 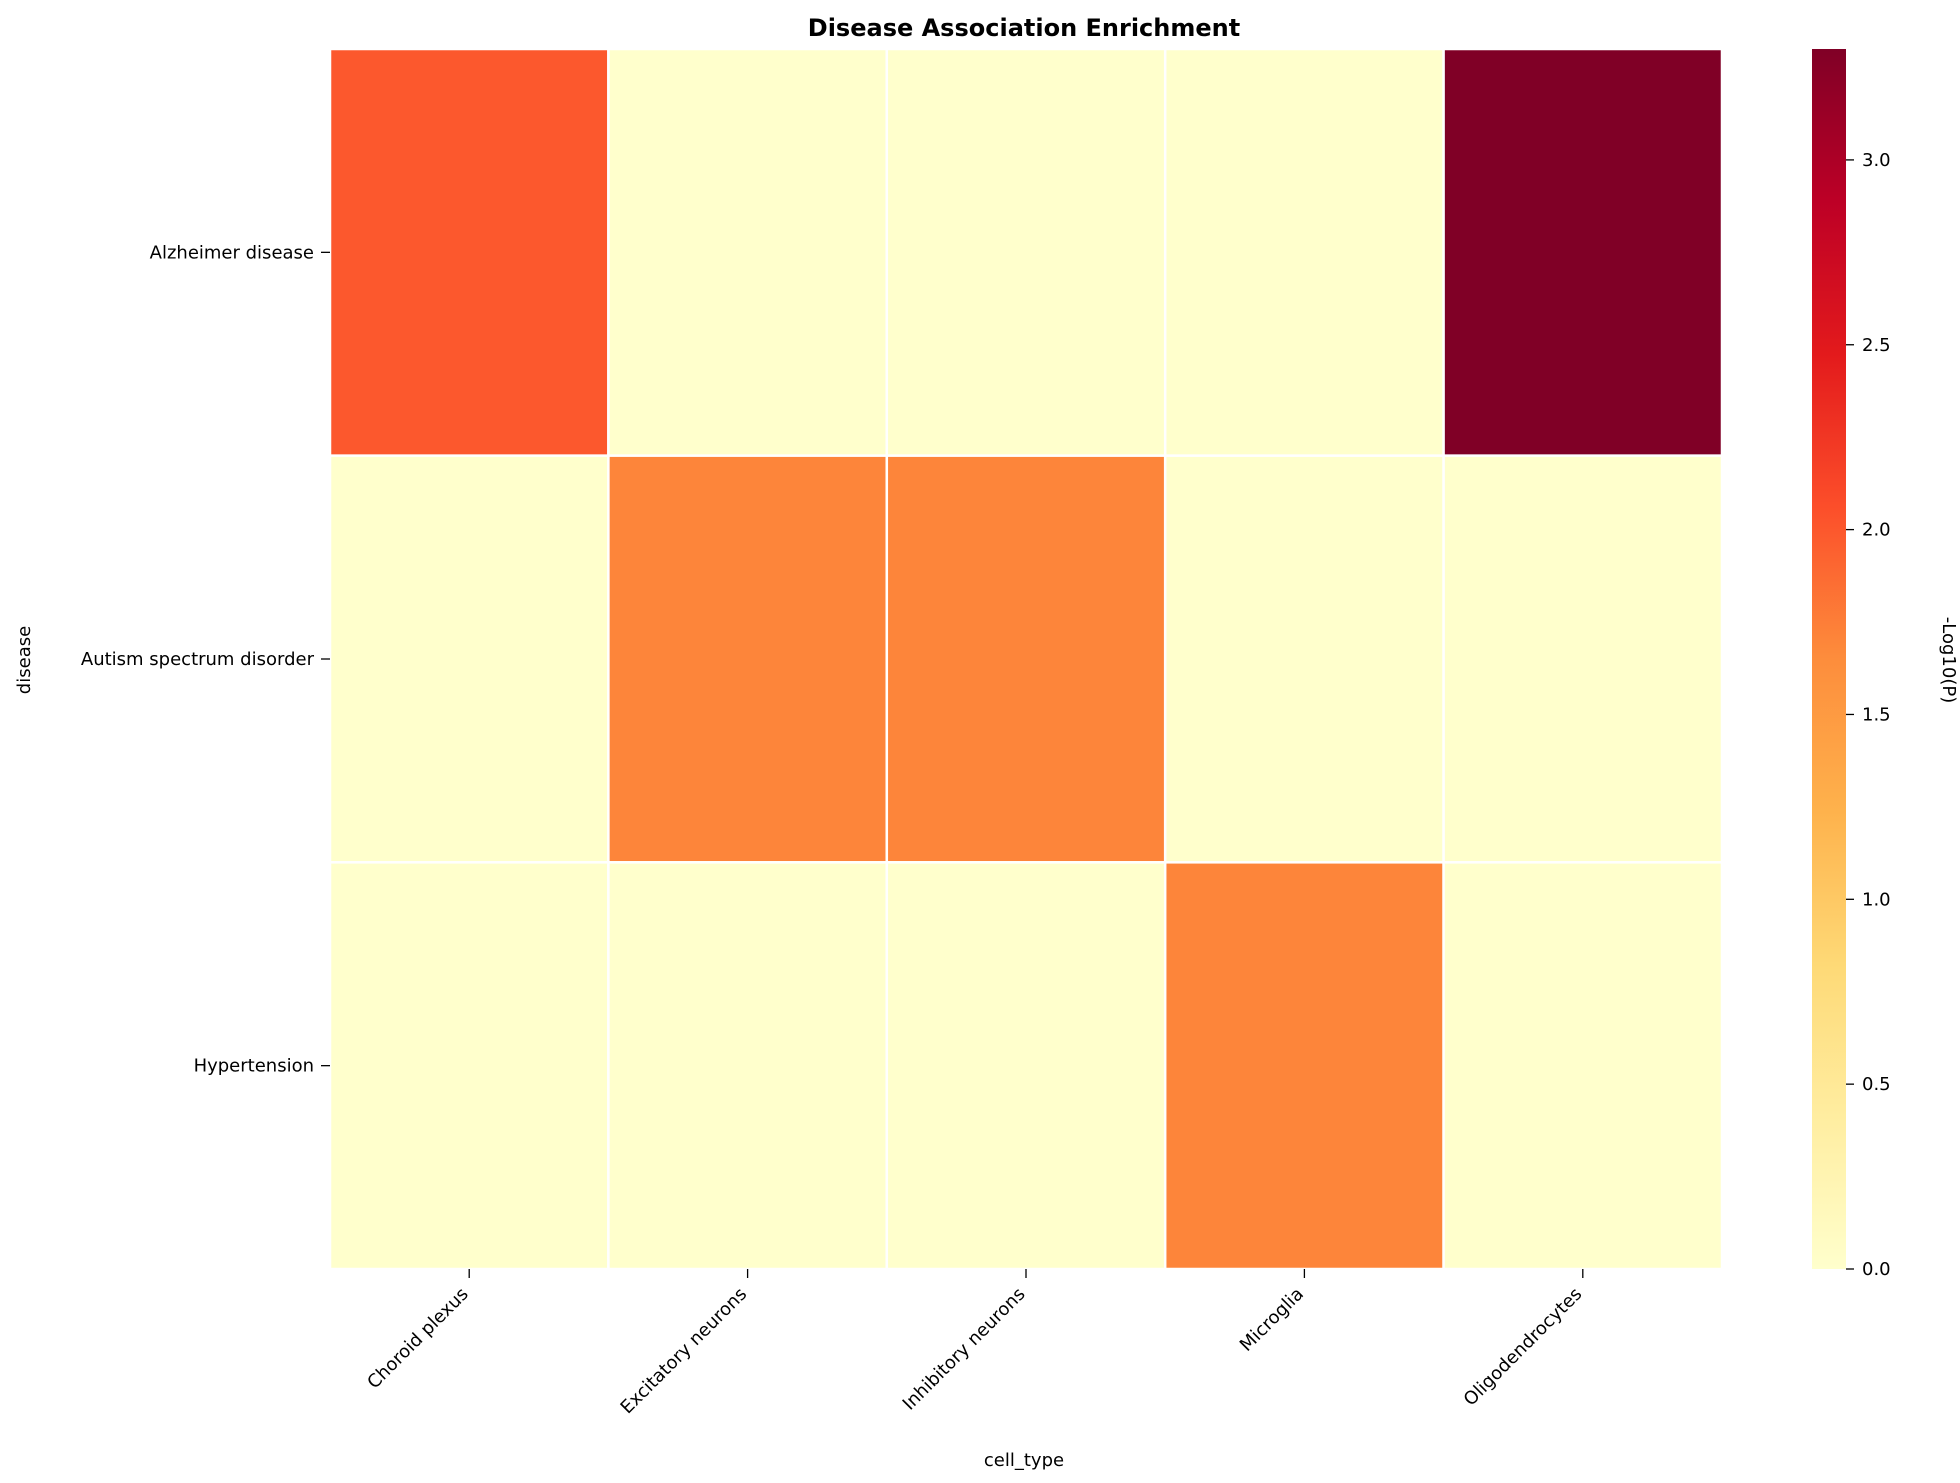 I want to click on y-tick-label: Hypertension, so click(x=254, y=1066).